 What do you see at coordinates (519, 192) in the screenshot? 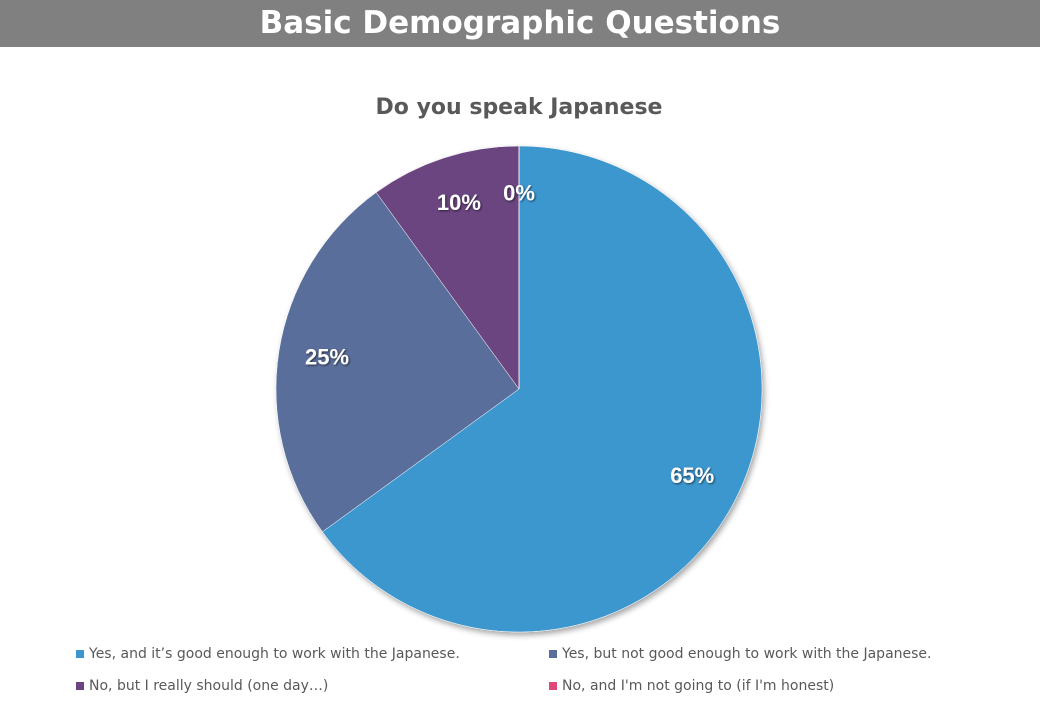
I see `data-label: 0%` at bounding box center [519, 192].